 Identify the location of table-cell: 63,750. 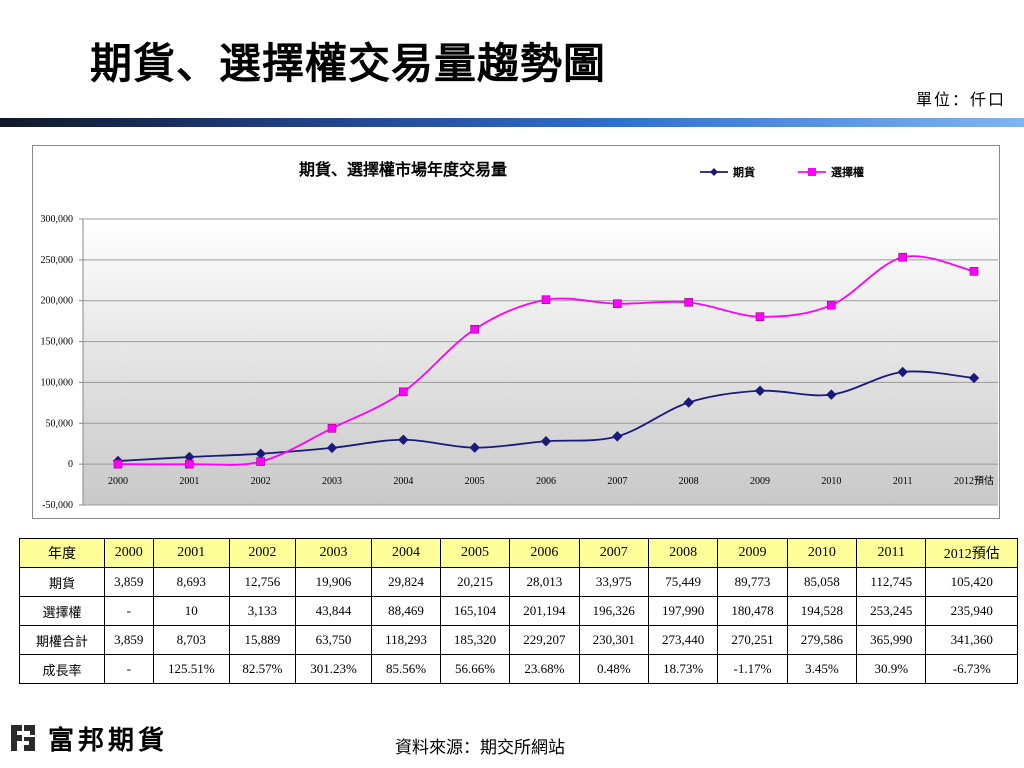
(333, 640).